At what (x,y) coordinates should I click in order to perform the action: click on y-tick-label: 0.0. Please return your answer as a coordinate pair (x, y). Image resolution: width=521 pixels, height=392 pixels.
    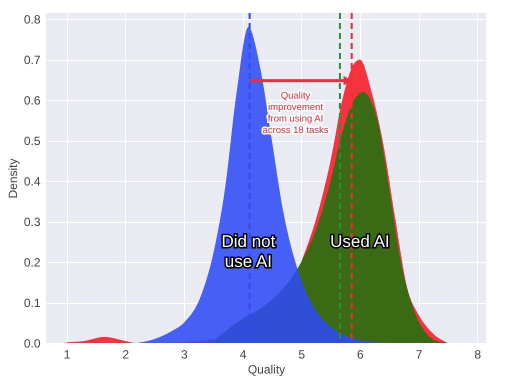
    Looking at the image, I should click on (32, 343).